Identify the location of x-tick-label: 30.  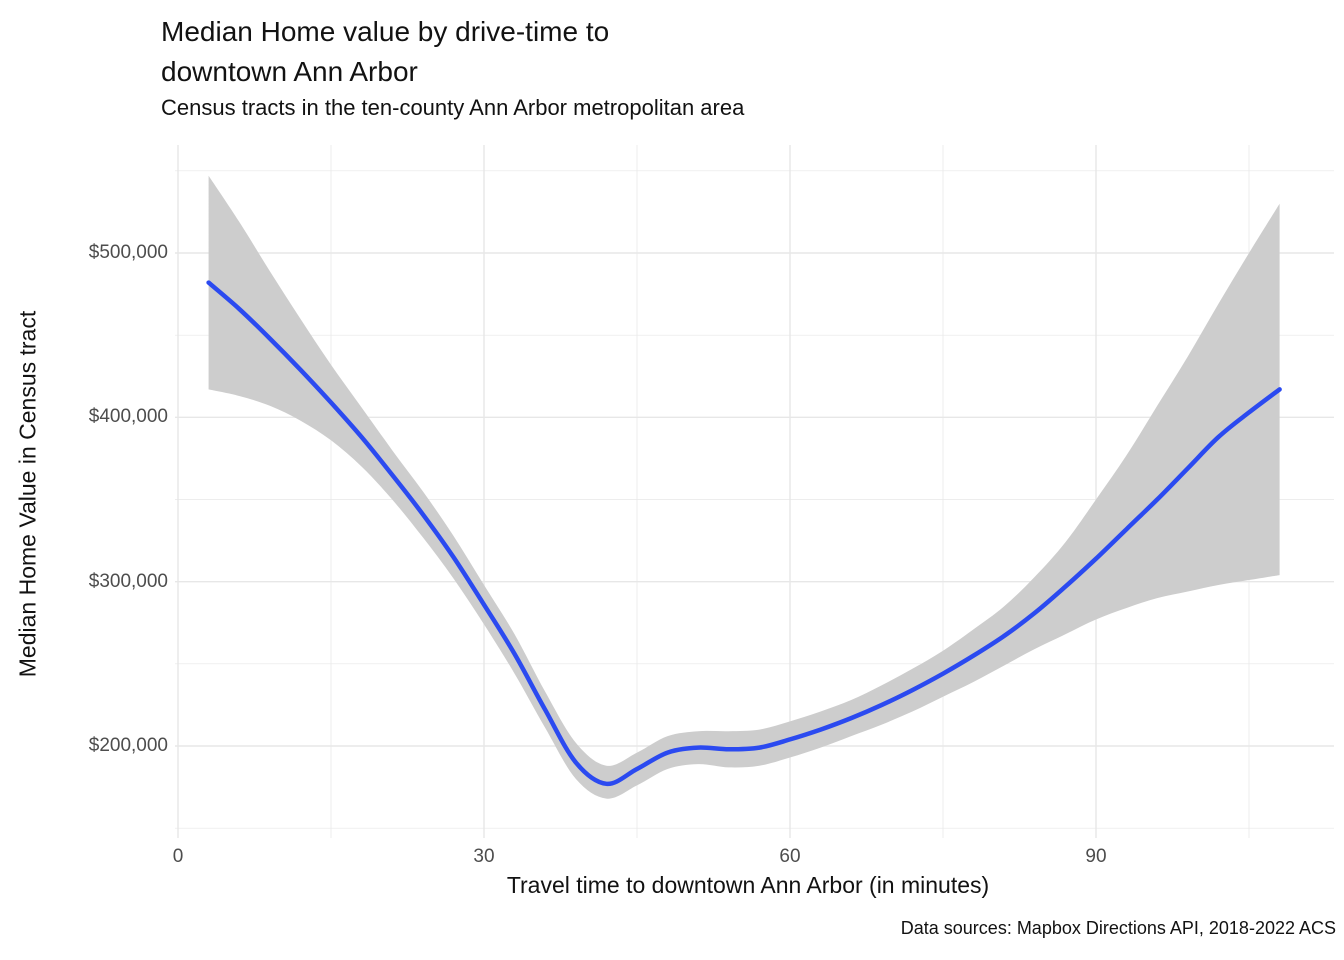
(484, 856).